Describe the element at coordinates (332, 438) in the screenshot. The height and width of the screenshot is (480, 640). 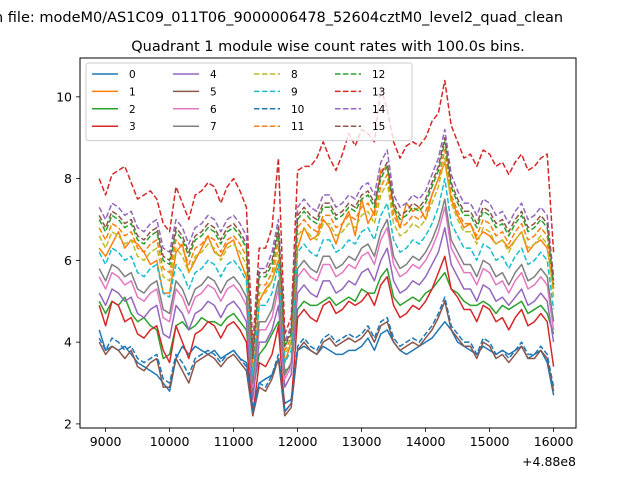
I see `x-axis: 9000 10000 11000 12000 13000 14000 15000 16000` at that location.